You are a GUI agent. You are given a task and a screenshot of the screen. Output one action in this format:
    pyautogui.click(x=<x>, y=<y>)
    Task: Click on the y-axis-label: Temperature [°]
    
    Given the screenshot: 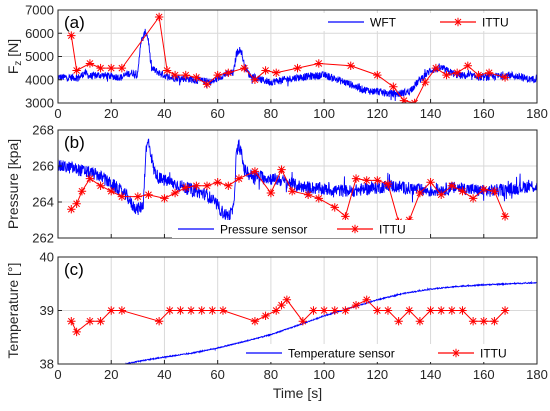 What is the action you would take?
    pyautogui.click(x=13, y=311)
    